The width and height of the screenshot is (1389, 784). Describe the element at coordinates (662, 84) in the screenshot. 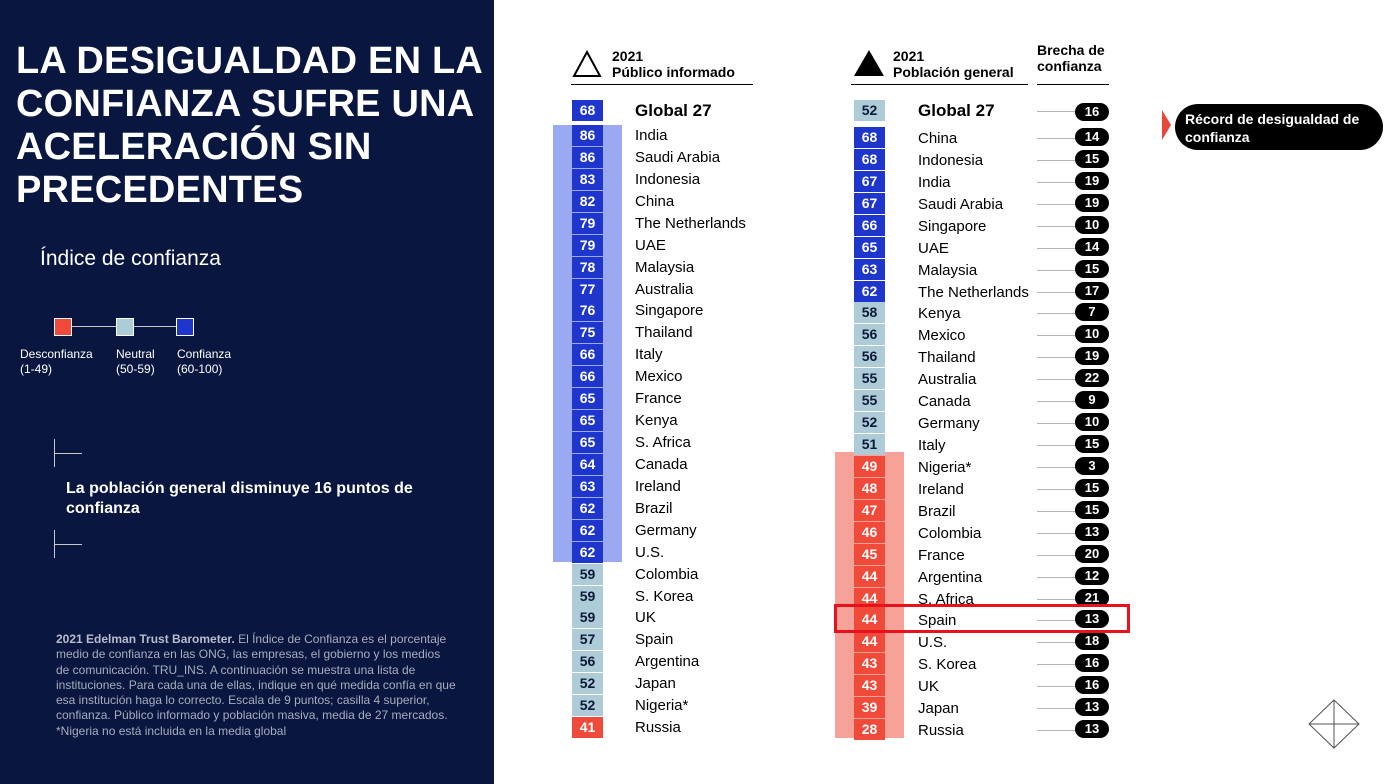

I see `informed-header-rule` at that location.